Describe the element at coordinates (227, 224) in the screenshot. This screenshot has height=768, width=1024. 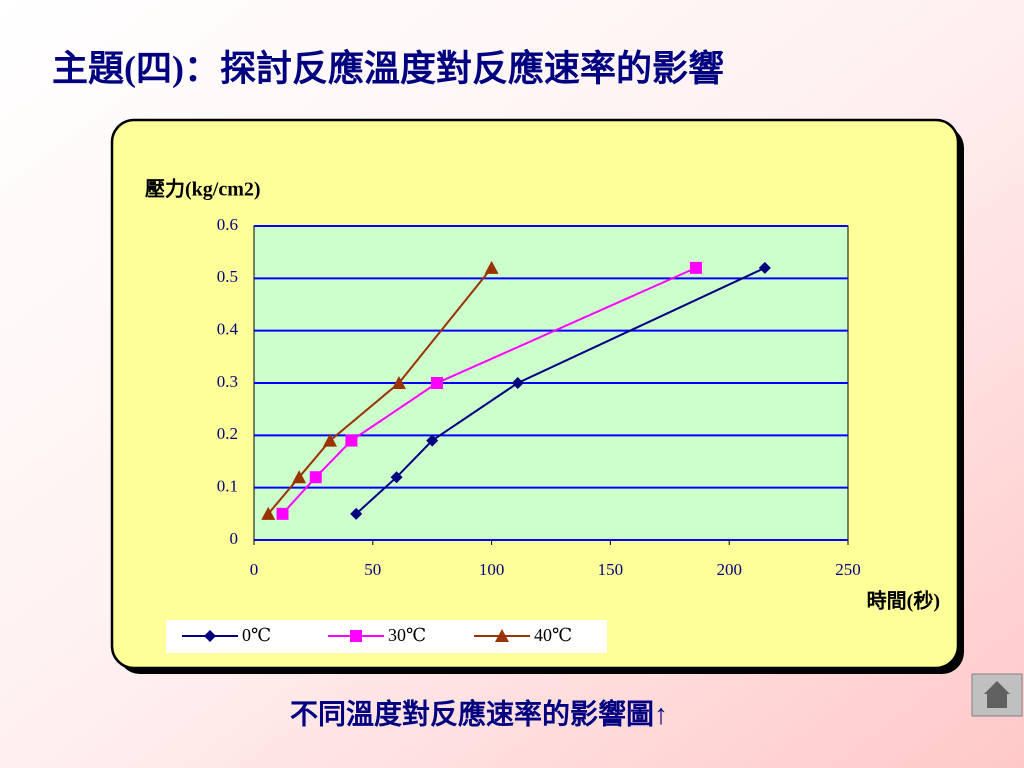
I see `y-tick-label: 0.6` at that location.